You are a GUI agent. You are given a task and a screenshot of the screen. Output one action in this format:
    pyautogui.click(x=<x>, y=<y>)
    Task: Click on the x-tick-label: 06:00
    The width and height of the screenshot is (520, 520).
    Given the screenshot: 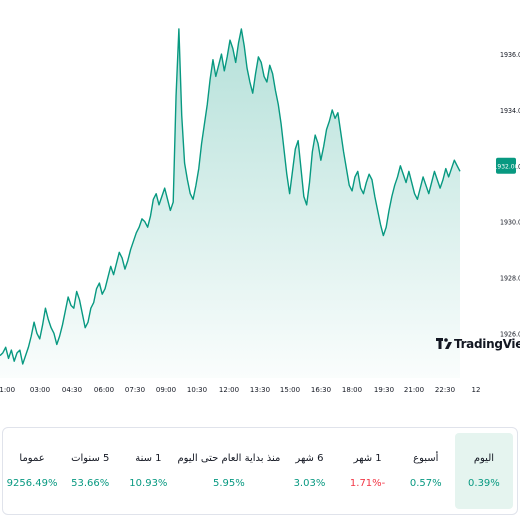 What is the action you would take?
    pyautogui.click(x=104, y=390)
    